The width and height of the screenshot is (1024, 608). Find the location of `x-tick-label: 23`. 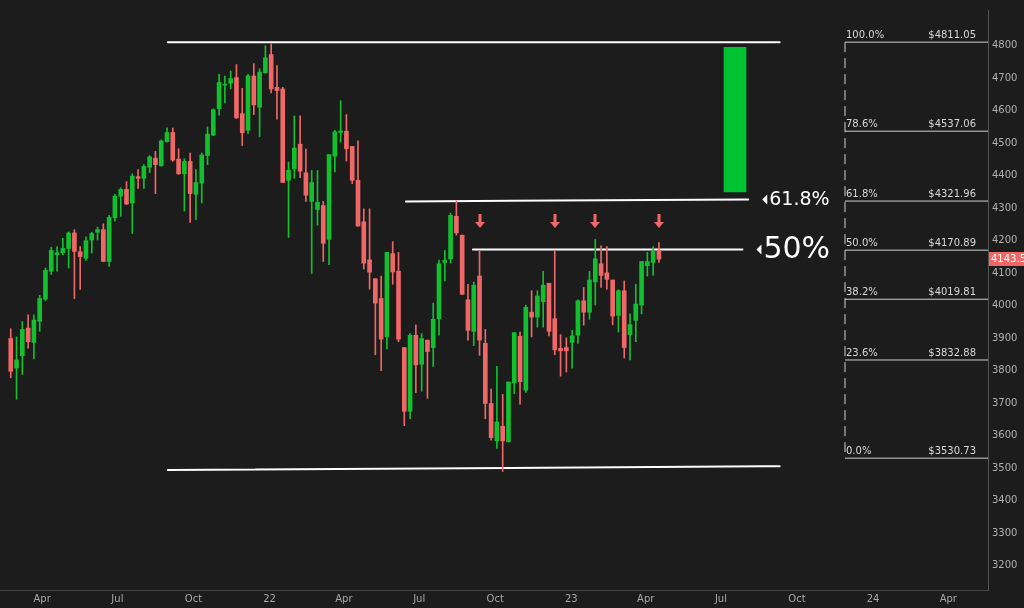

x-tick-label: 23 is located at coordinates (571, 598).